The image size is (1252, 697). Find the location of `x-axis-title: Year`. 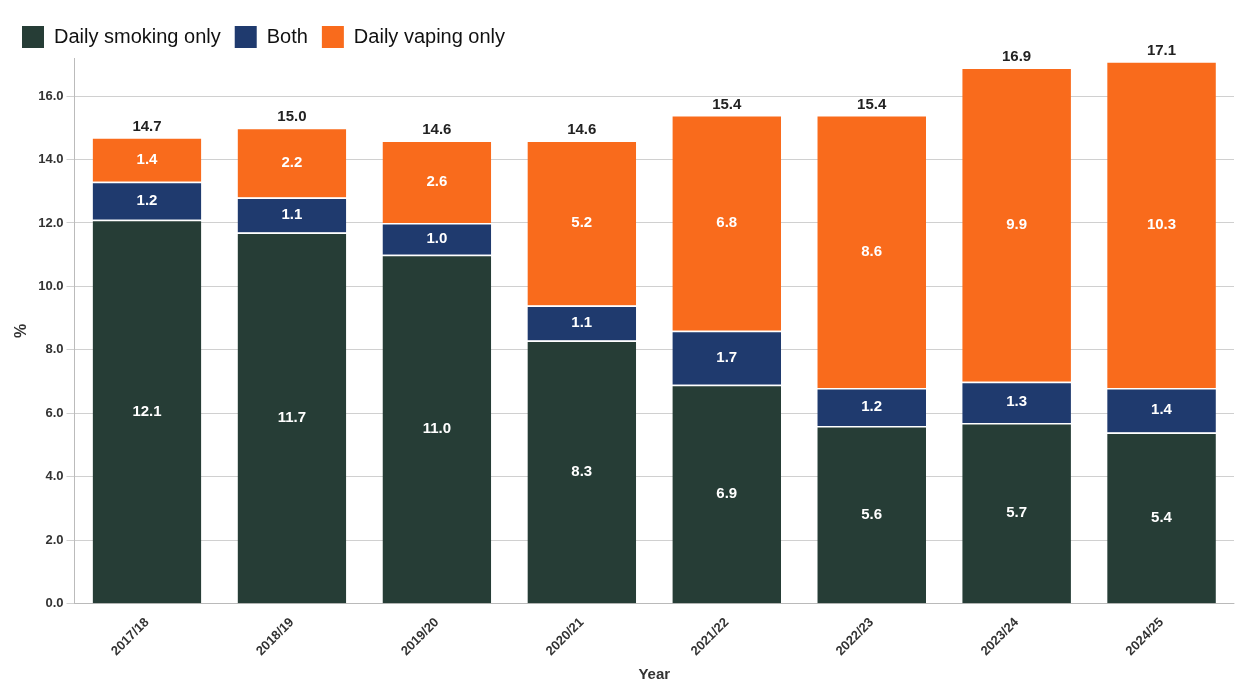

x-axis-title: Year is located at coordinates (654, 674).